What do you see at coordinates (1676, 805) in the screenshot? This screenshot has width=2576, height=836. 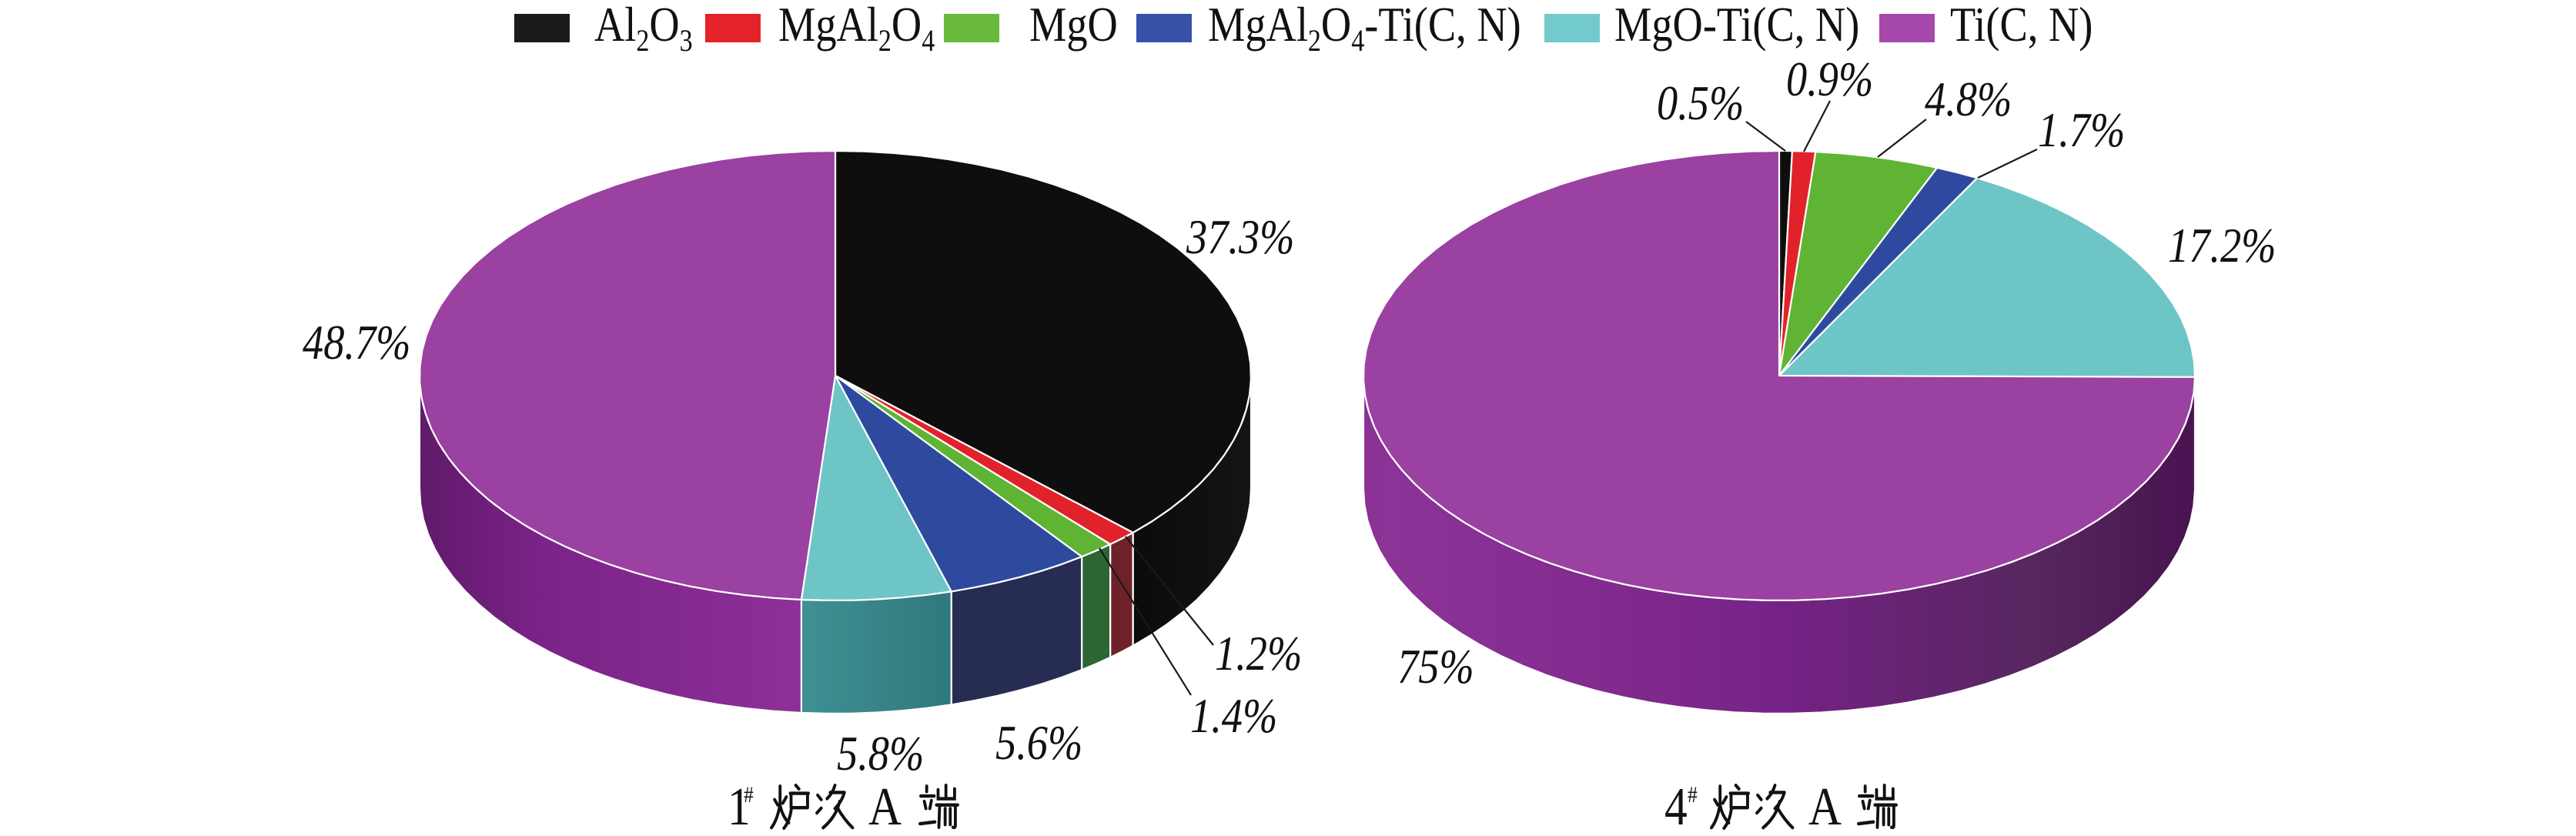 I see `svg-text: 4` at bounding box center [1676, 805].